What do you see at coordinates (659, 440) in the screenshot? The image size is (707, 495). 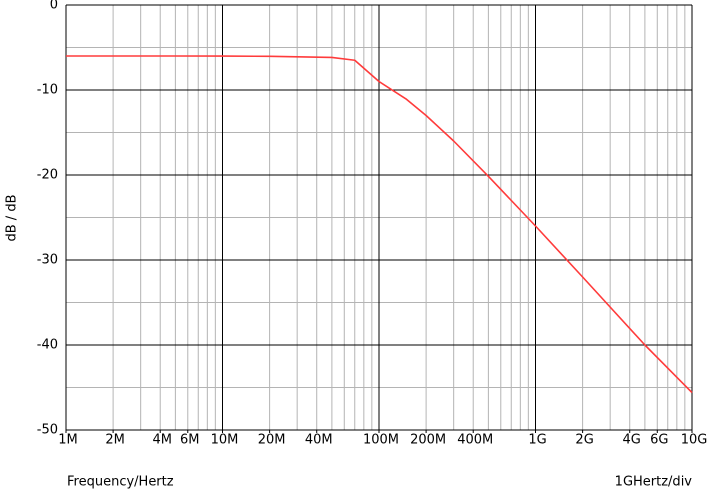 I see `x-tick-label: 6G` at bounding box center [659, 440].